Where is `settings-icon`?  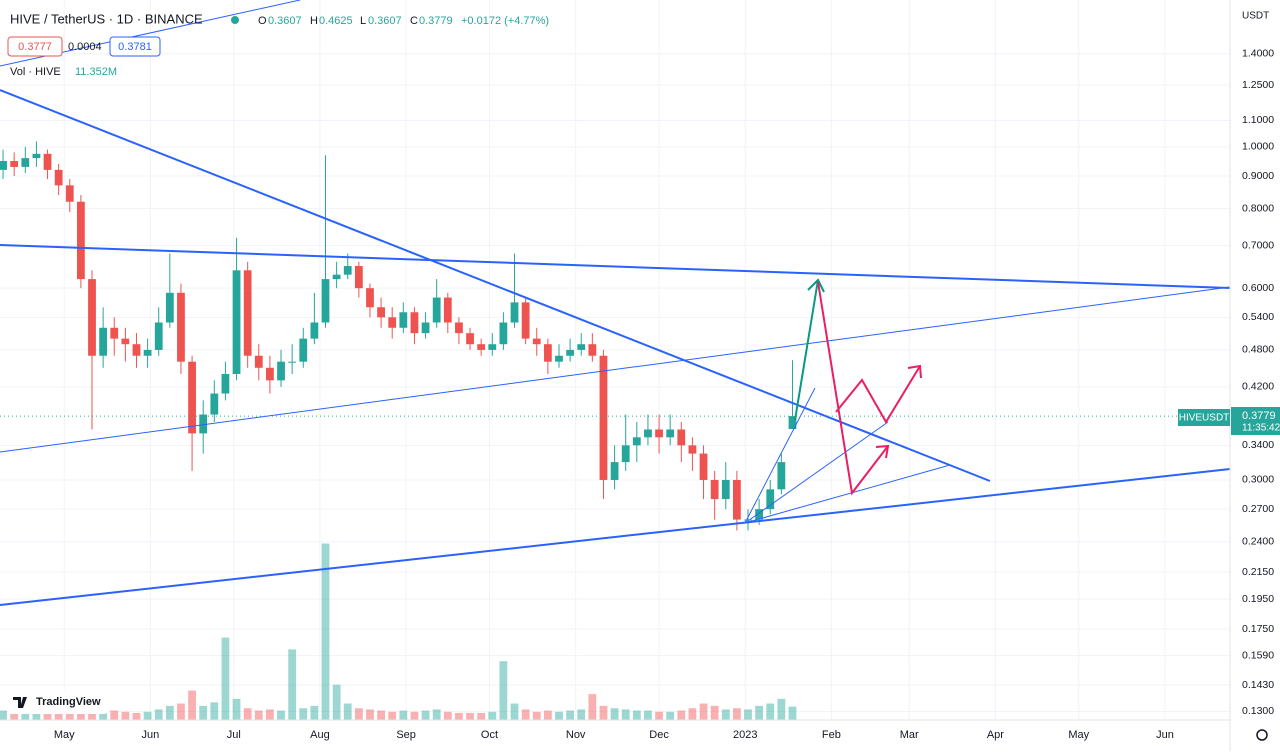
settings-icon is located at coordinates (1262, 735).